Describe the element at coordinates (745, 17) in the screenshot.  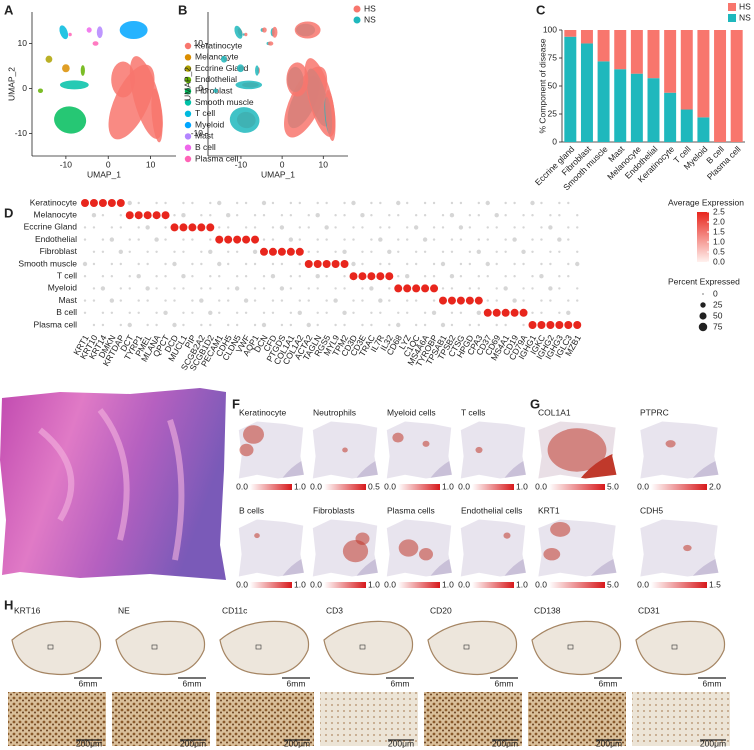
I see `legend-label: NS` at that location.